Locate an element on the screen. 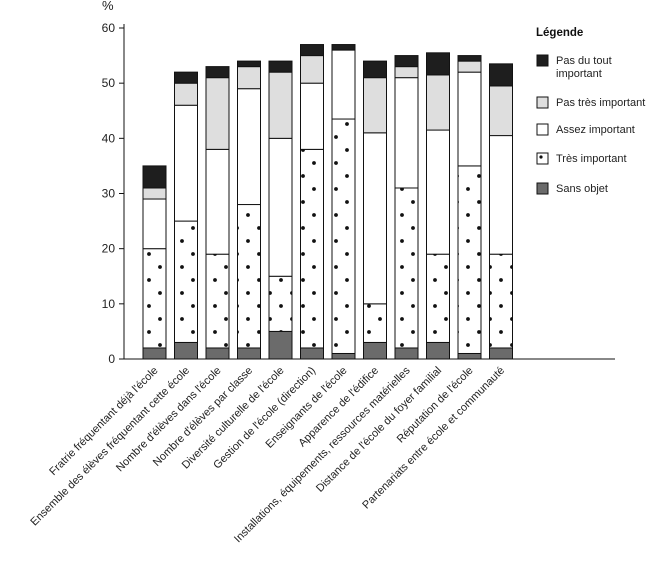 This screenshot has height=571, width=655. y-tick-label: 0 is located at coordinates (111, 359).